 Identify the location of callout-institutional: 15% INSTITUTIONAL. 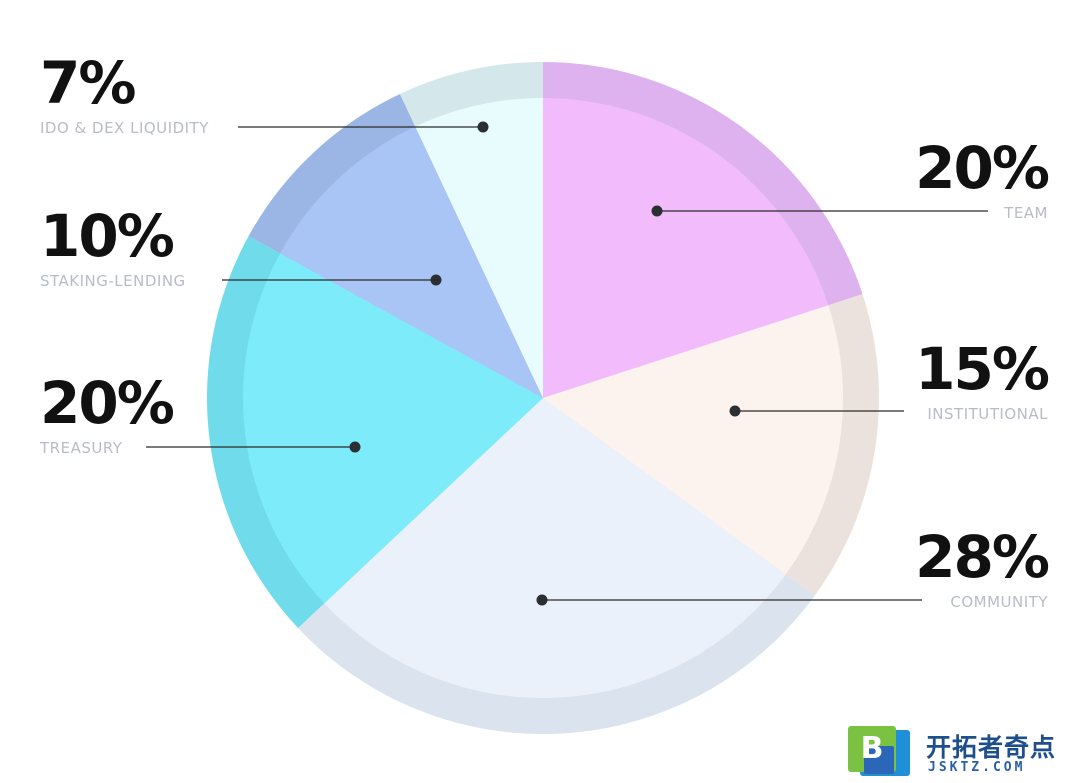
(982, 379).